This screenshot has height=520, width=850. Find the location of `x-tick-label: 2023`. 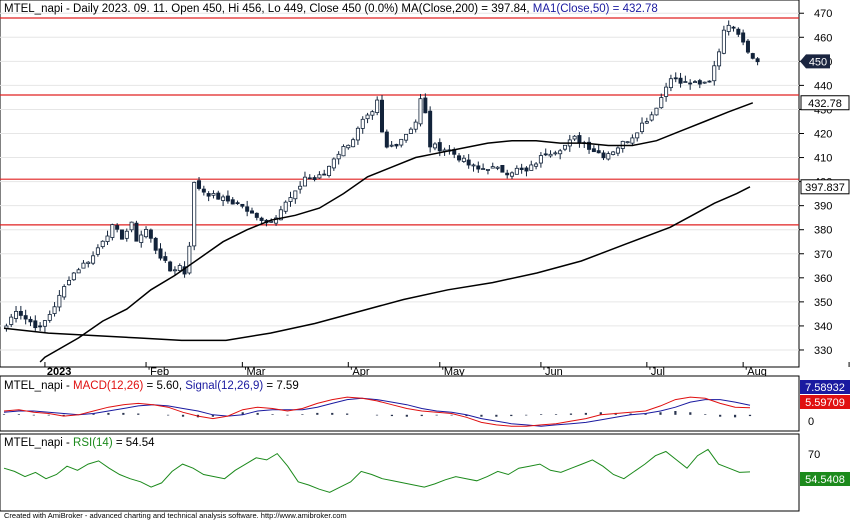

x-tick-label: 2023 is located at coordinates (59, 372).